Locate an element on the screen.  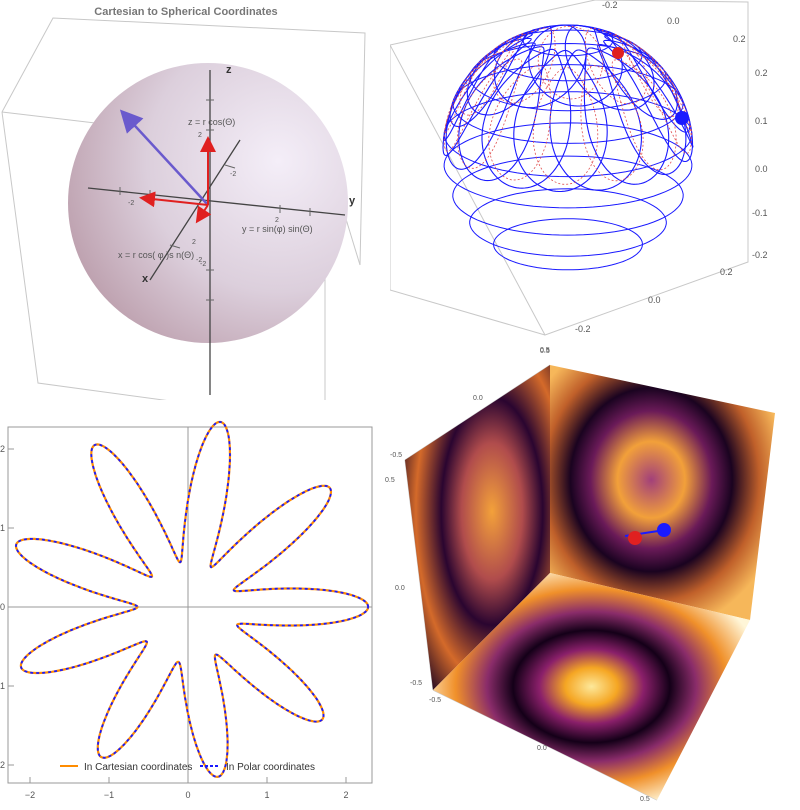
y-tick-label: 0 is located at coordinates (2, 607).